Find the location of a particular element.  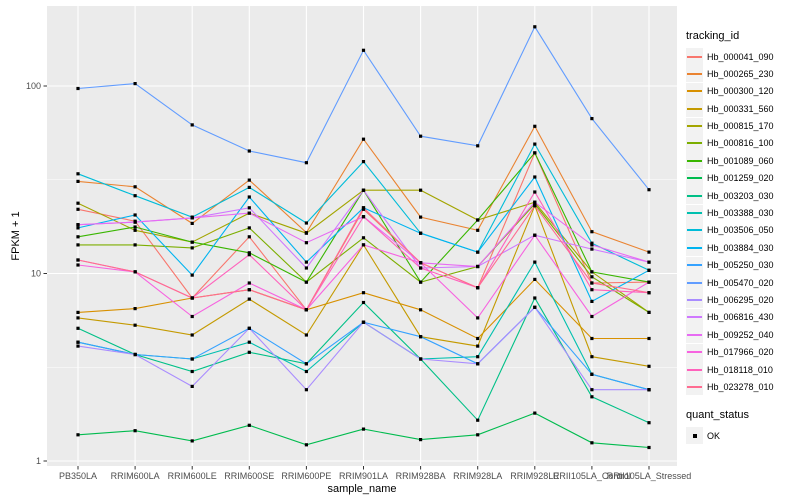

x-tick-label: RRIM901LA is located at coordinates (363, 476).